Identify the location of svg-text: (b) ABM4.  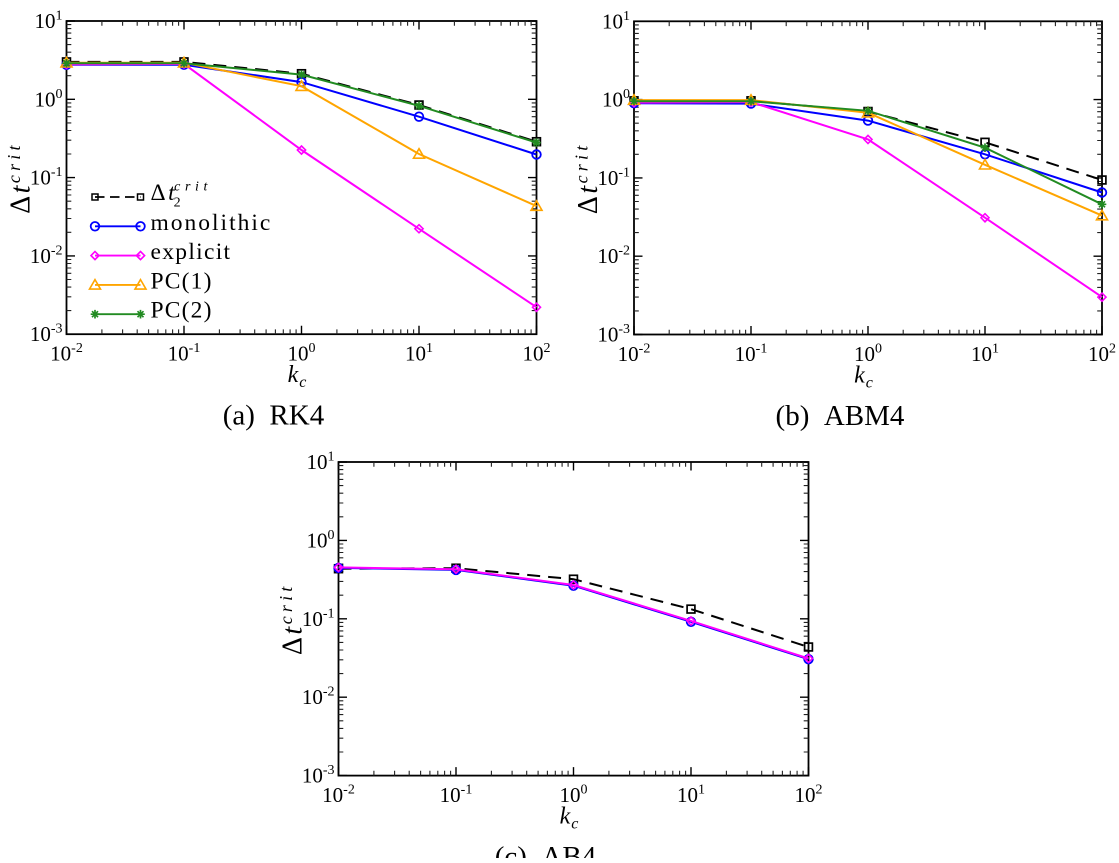
(840, 416).